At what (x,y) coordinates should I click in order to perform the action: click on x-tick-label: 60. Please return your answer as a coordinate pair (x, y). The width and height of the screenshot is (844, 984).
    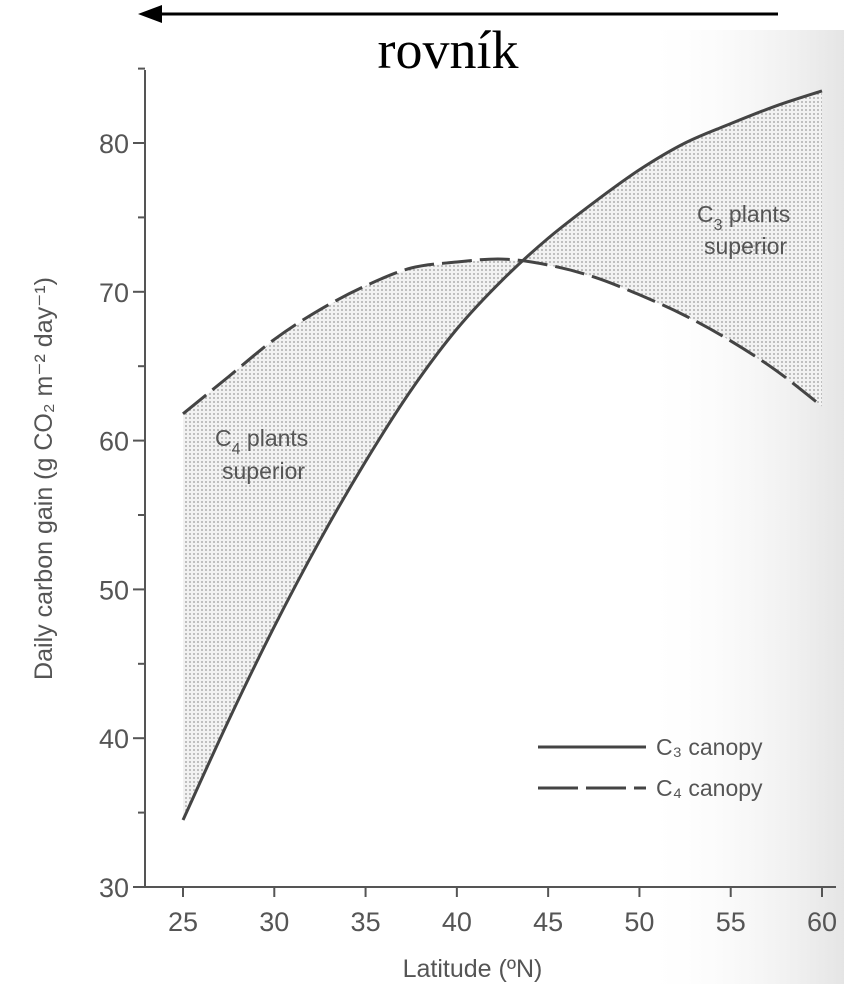
    Looking at the image, I should click on (822, 922).